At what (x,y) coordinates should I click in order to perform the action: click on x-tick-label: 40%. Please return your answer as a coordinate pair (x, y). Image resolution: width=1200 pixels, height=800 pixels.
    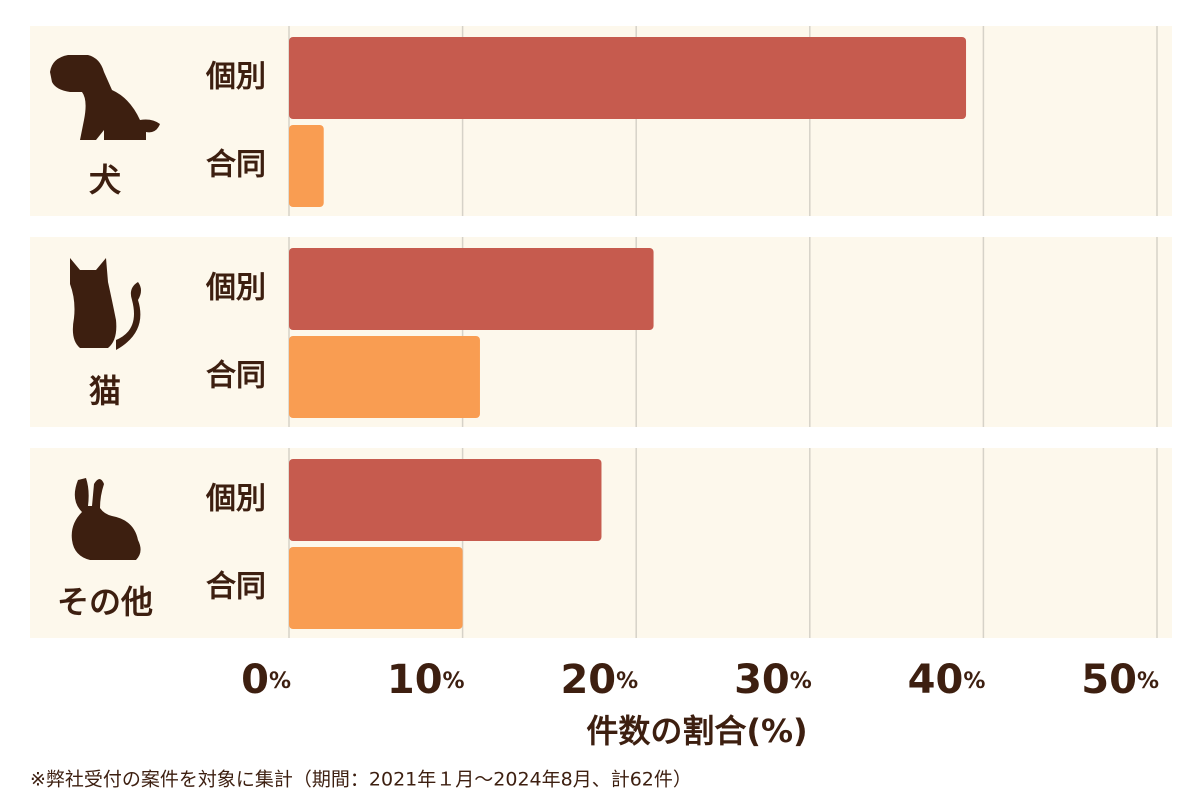
    Looking at the image, I should click on (947, 680).